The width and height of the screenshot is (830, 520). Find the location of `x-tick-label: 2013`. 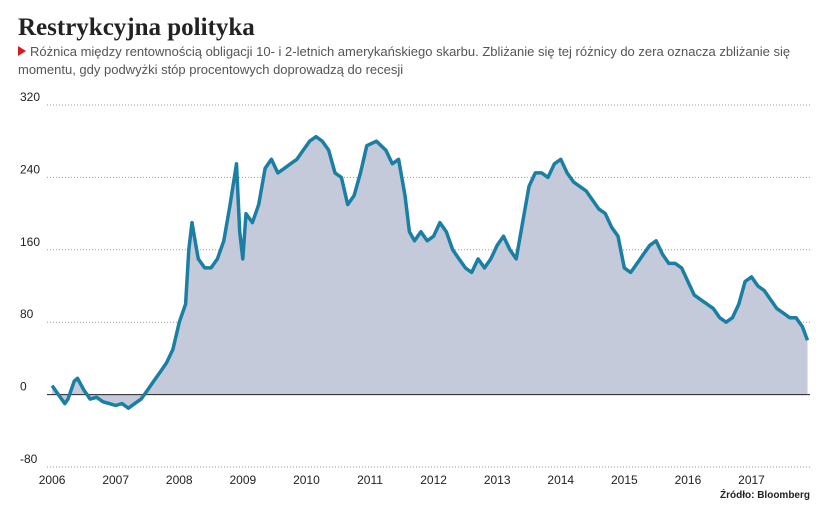

x-tick-label: 2013 is located at coordinates (497, 480).